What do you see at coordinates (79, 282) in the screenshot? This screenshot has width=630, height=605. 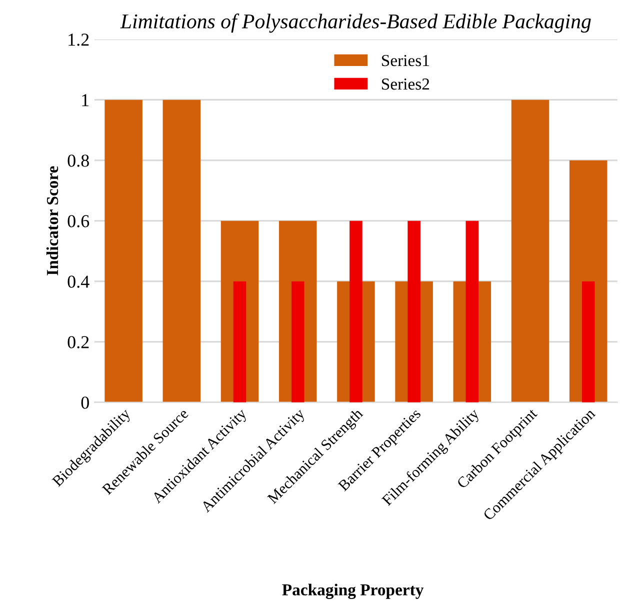 I see `y-tick-label: 0.4` at bounding box center [79, 282].